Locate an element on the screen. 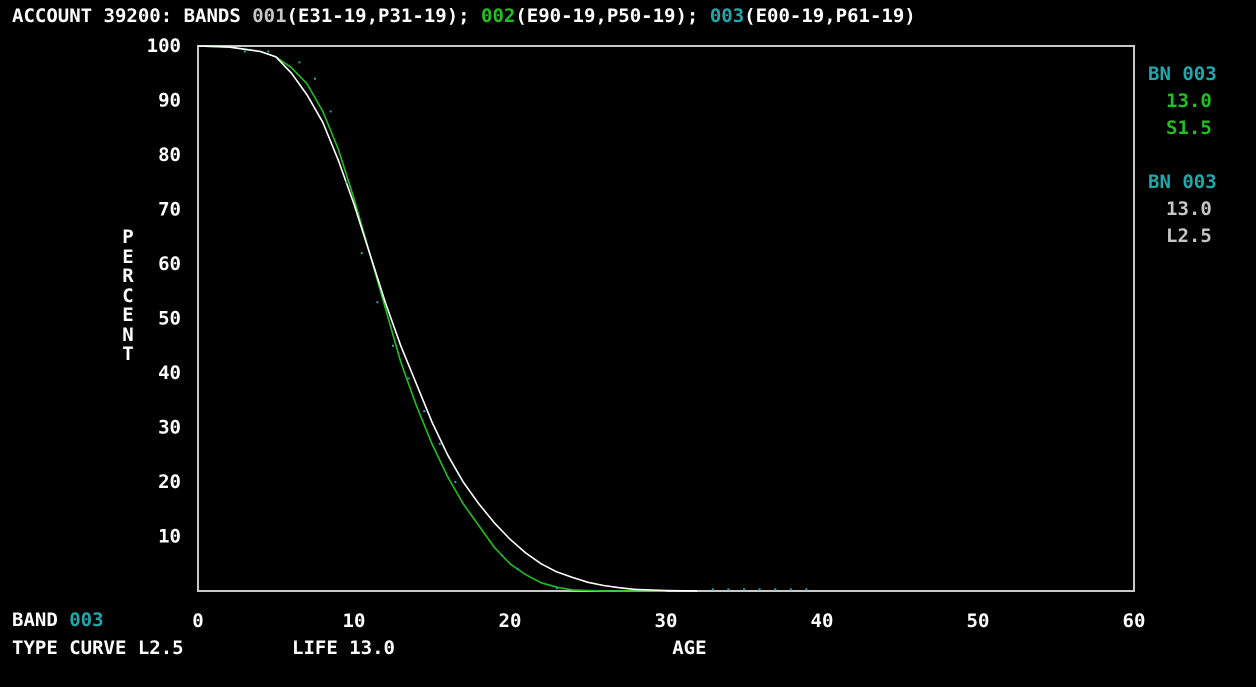 This screenshot has width=1256, height=687. y-tick-label: 10 is located at coordinates (169, 537).